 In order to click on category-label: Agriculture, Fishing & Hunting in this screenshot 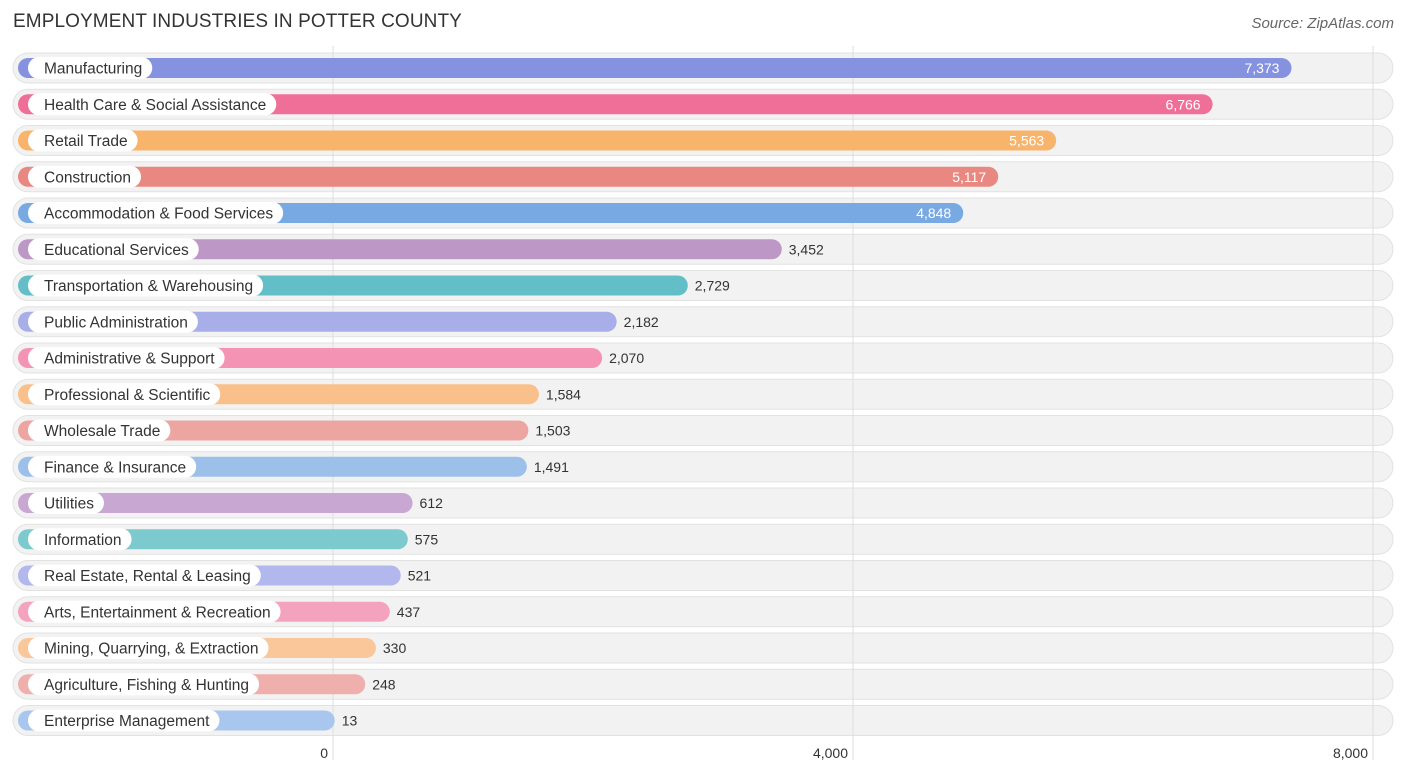, I will do `click(146, 685)`.